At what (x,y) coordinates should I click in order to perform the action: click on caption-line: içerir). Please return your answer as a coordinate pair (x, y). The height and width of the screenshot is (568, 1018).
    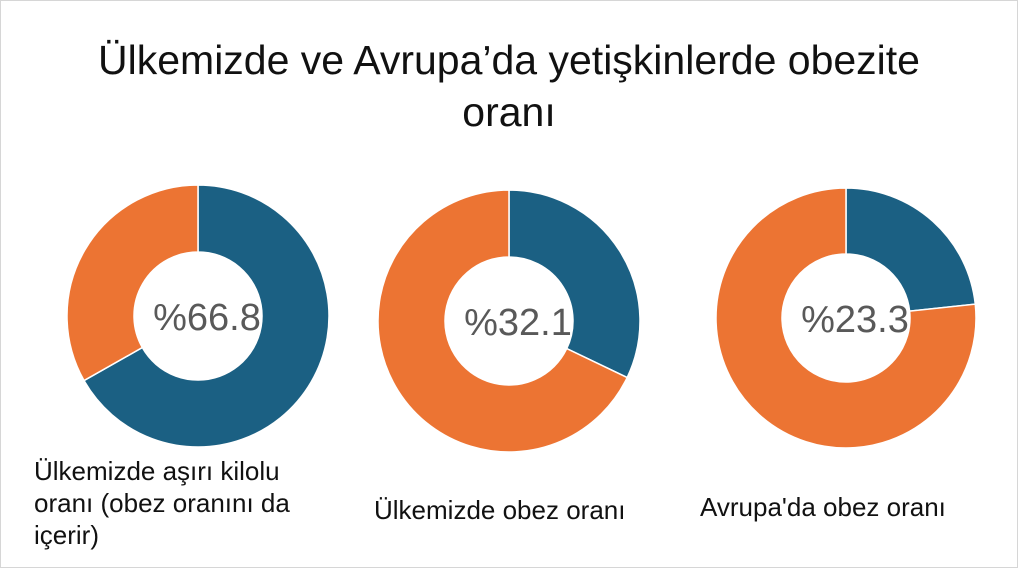
    Looking at the image, I should click on (66, 535).